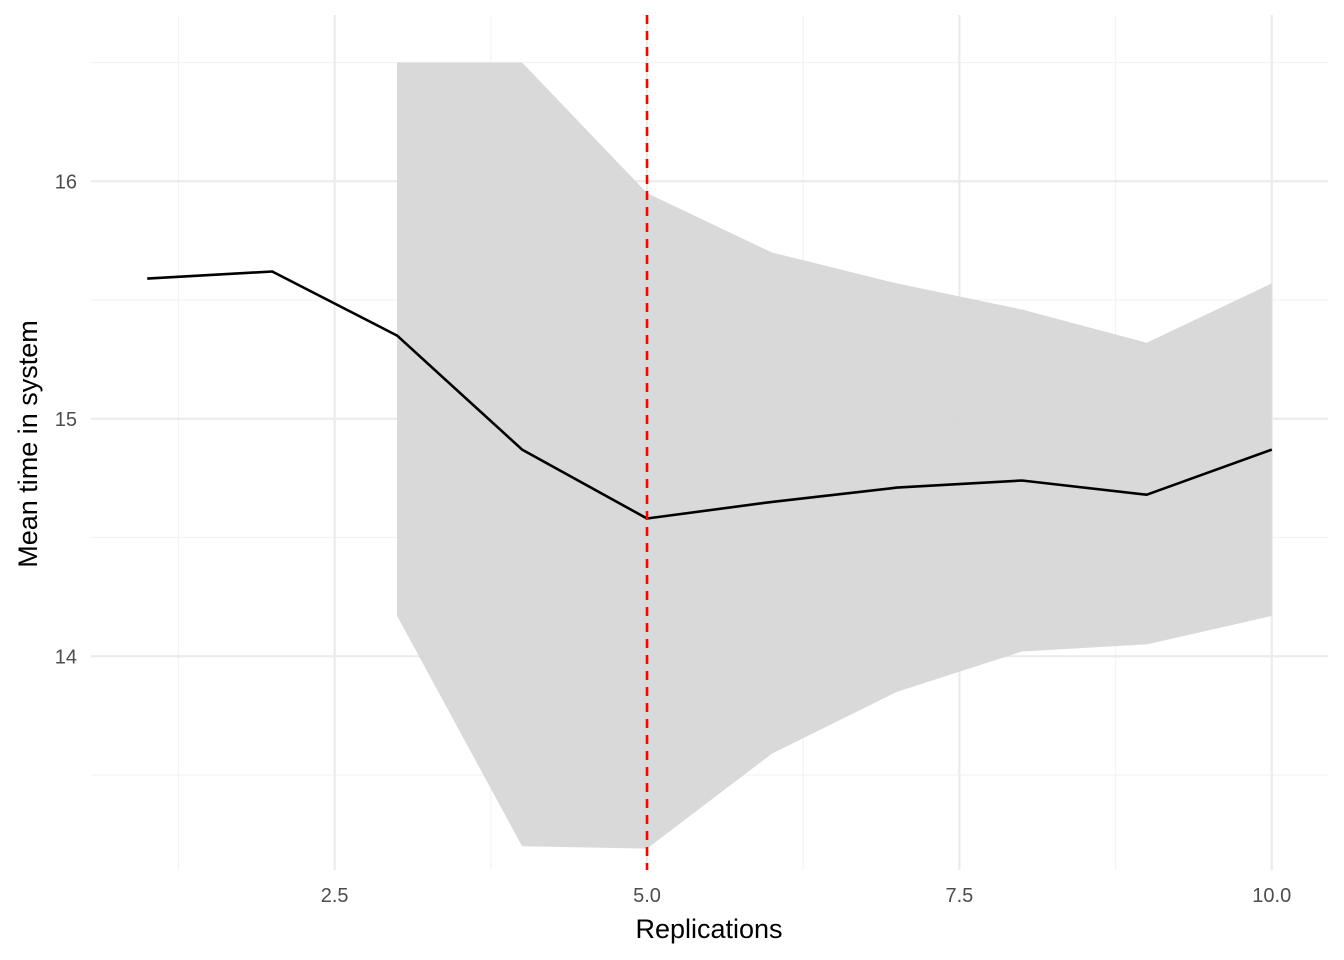 This screenshot has width=1344, height=960. Describe the element at coordinates (28, 444) in the screenshot. I see `y-axis-title: Mean time in system` at that location.